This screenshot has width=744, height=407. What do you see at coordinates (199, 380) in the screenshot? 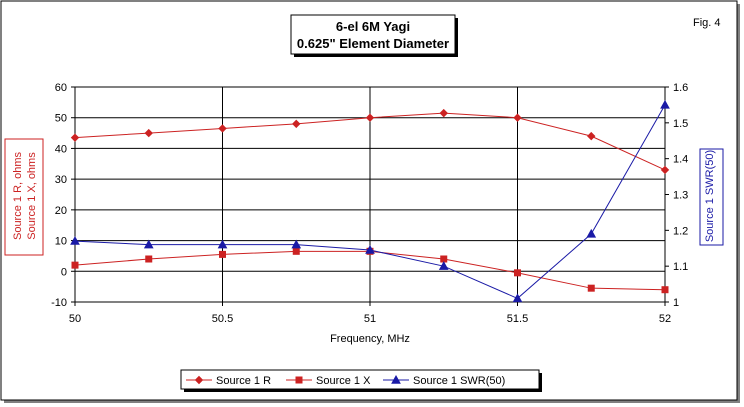
I see `legend-marker-source-1-r` at bounding box center [199, 380].